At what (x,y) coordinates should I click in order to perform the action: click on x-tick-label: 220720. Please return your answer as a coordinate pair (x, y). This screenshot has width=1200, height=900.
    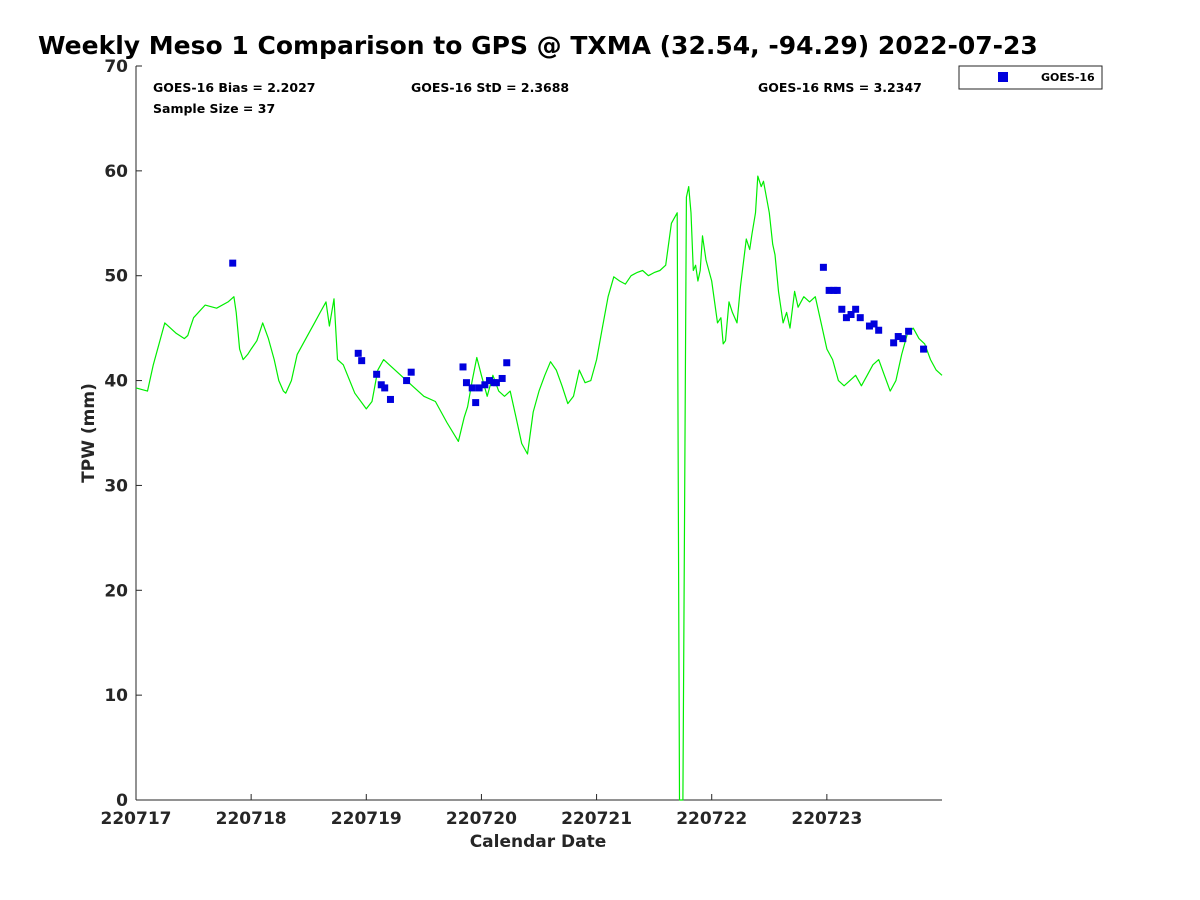
    Looking at the image, I should click on (481, 819).